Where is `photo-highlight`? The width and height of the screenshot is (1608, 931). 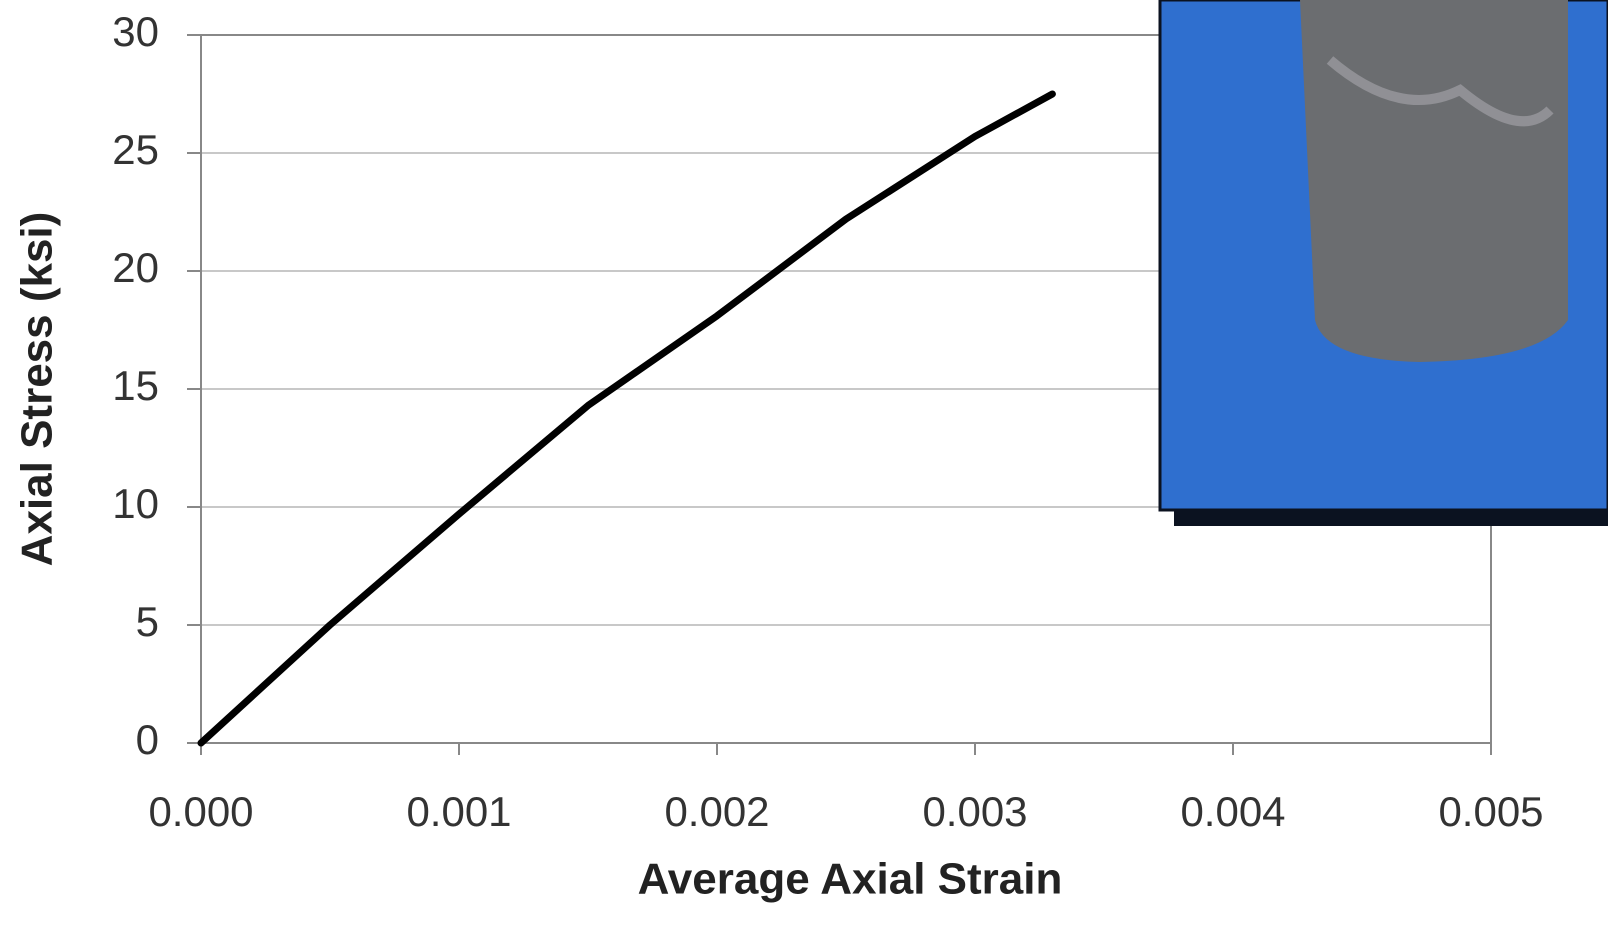
photo-highlight is located at coordinates (1440, 91).